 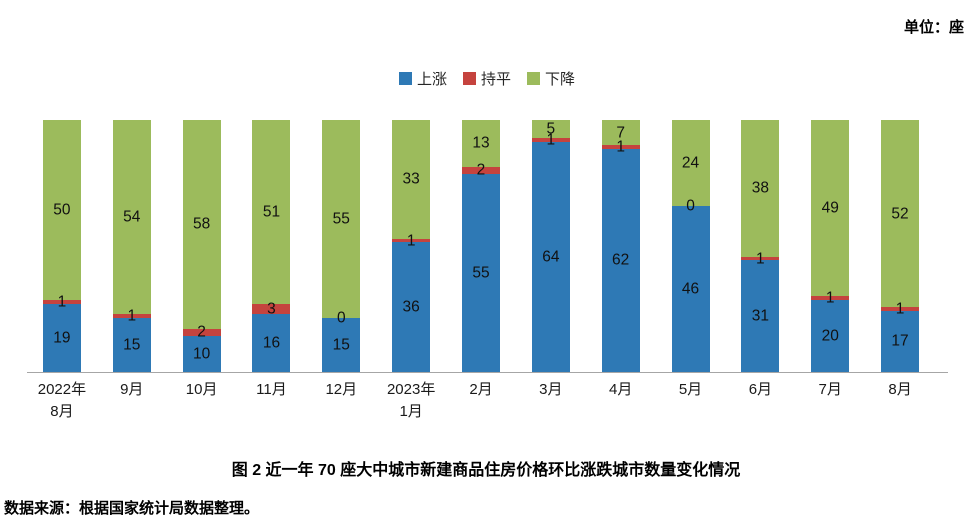 I want to click on bar-segment-down: 5, so click(x=550, y=129).